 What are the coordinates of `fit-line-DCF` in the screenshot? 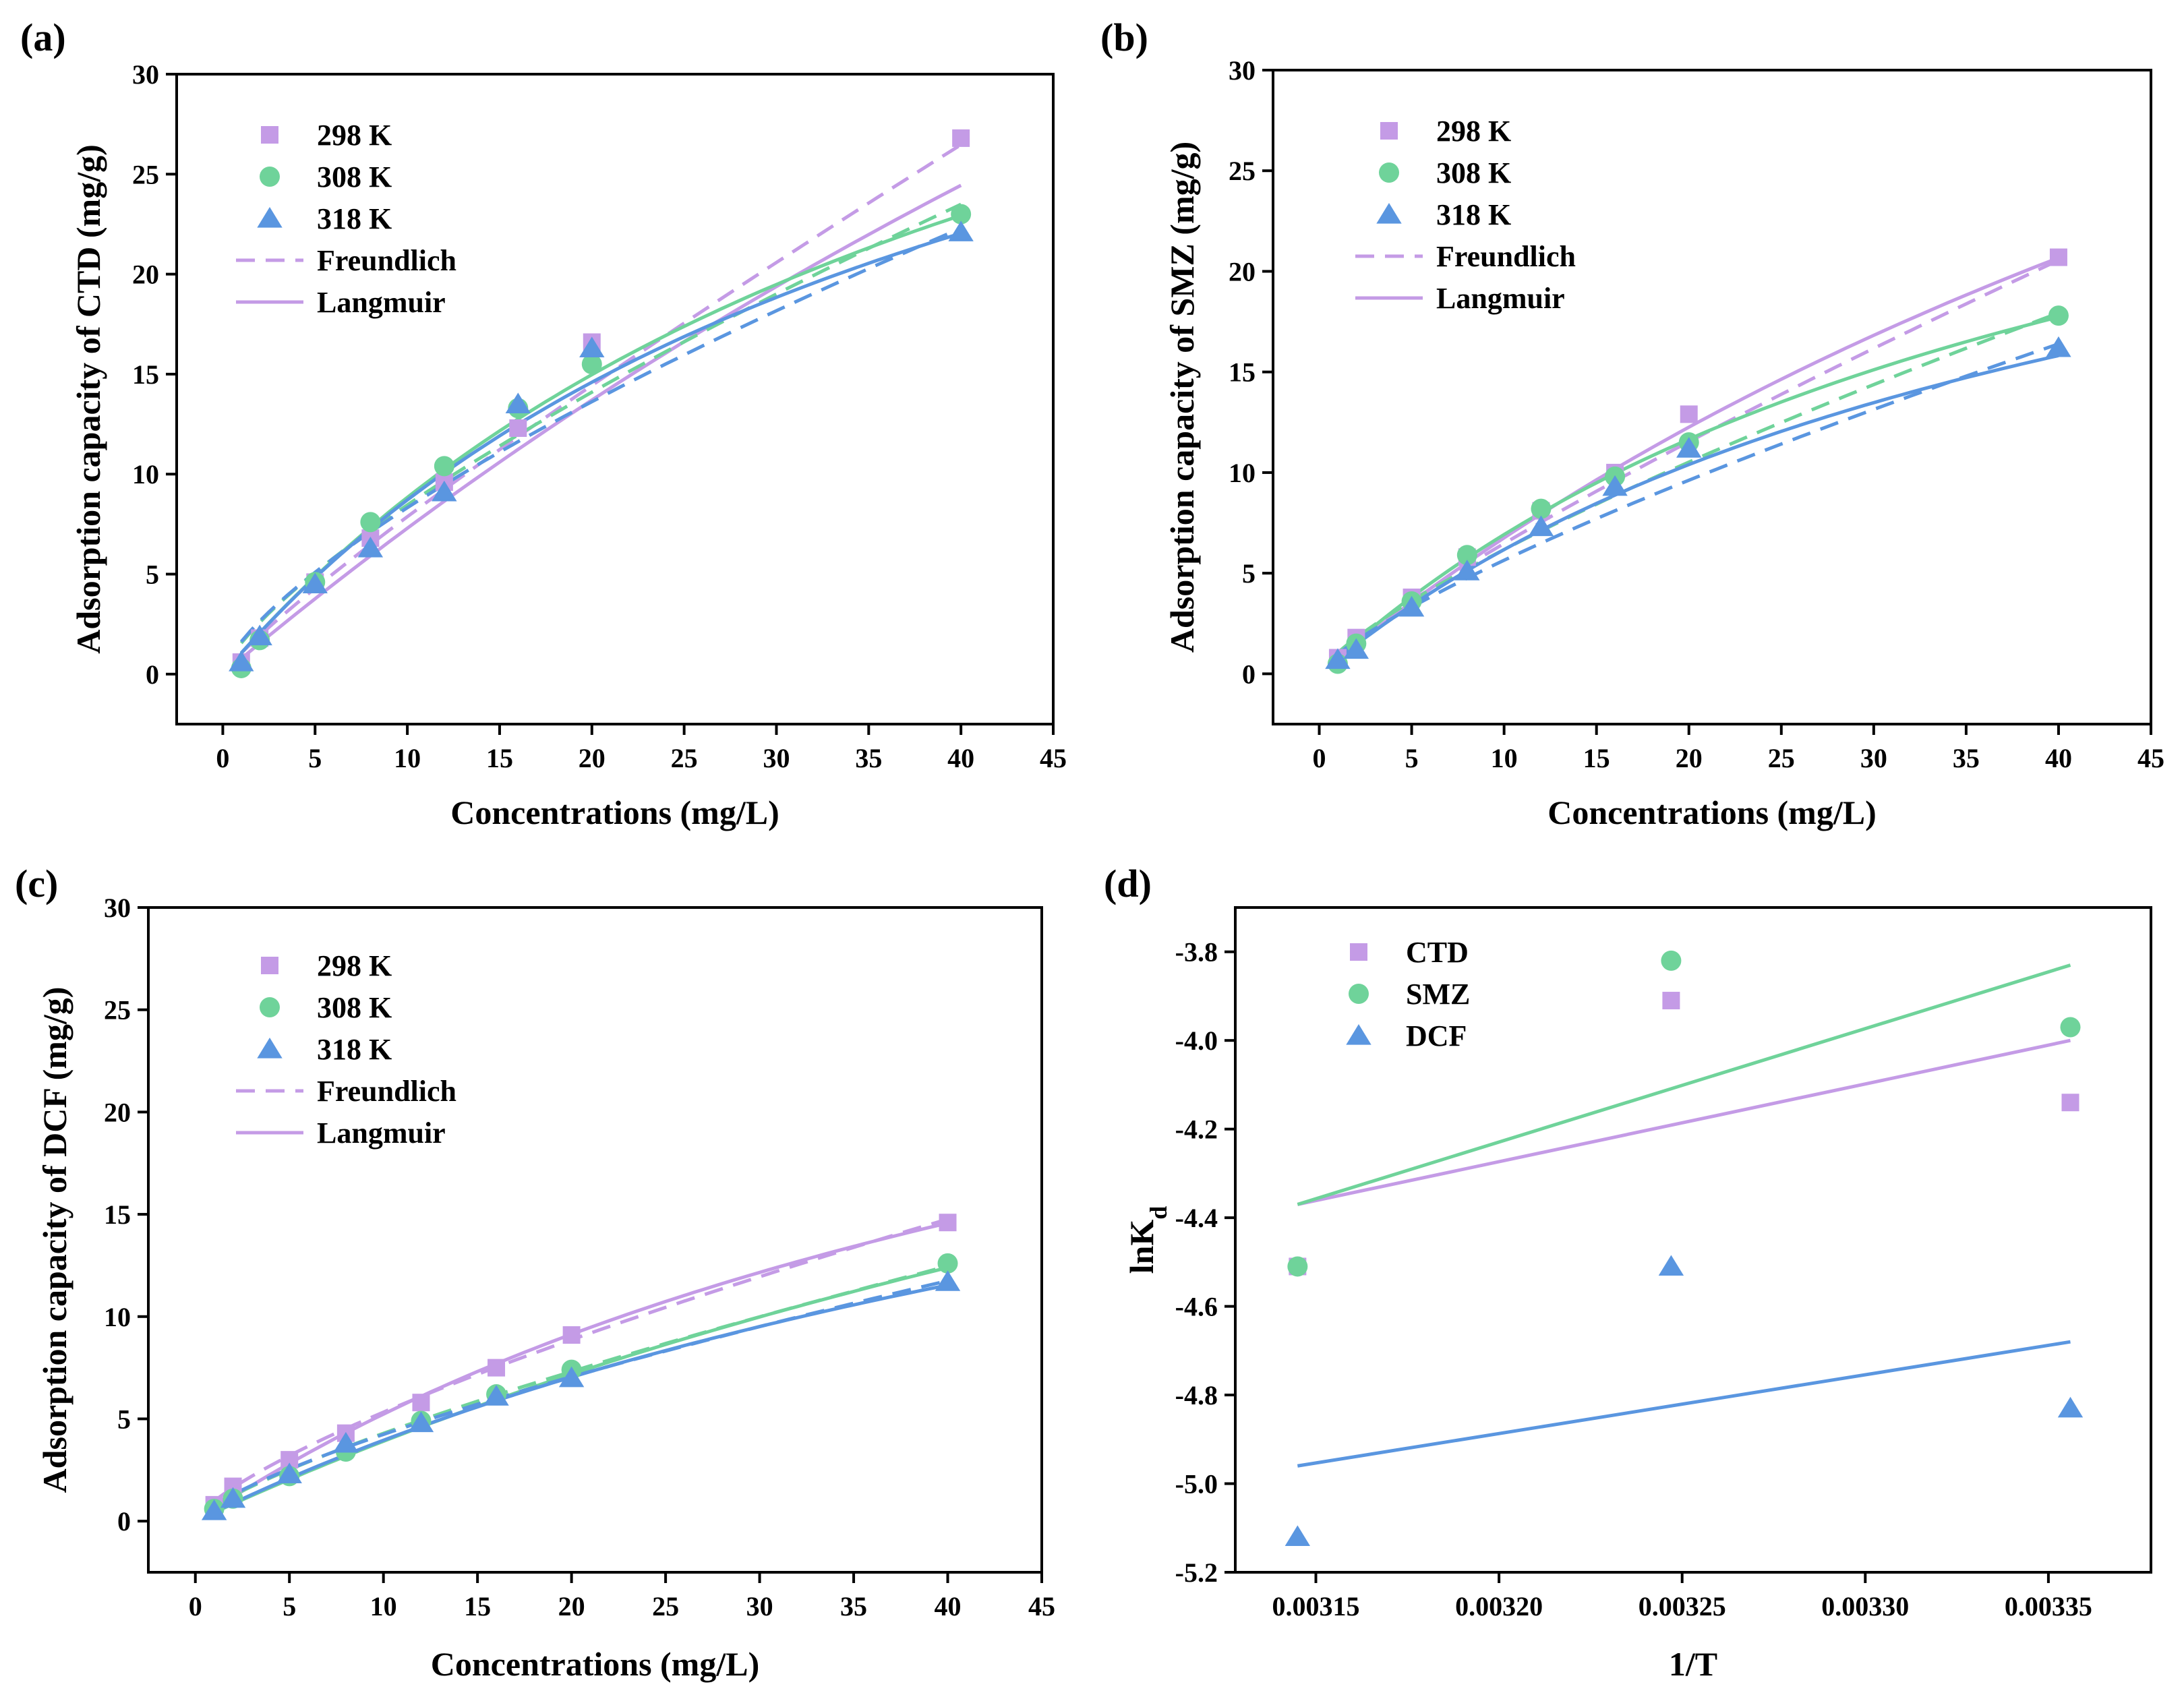 It's located at (1684, 1404).